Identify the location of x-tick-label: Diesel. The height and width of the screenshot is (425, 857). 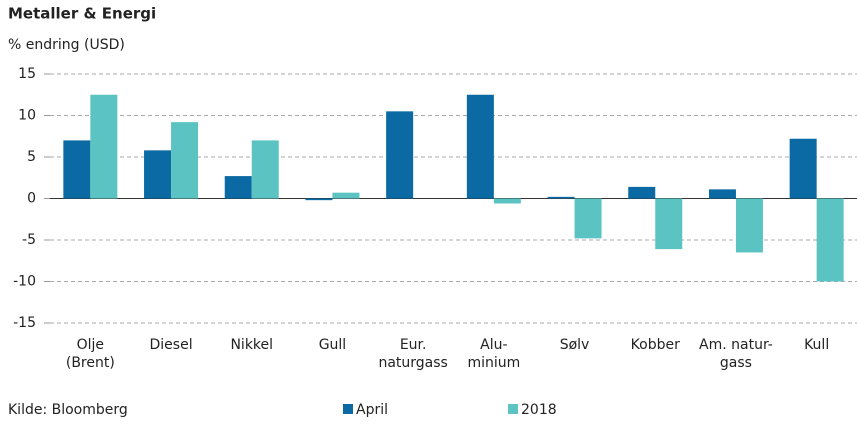
(171, 345).